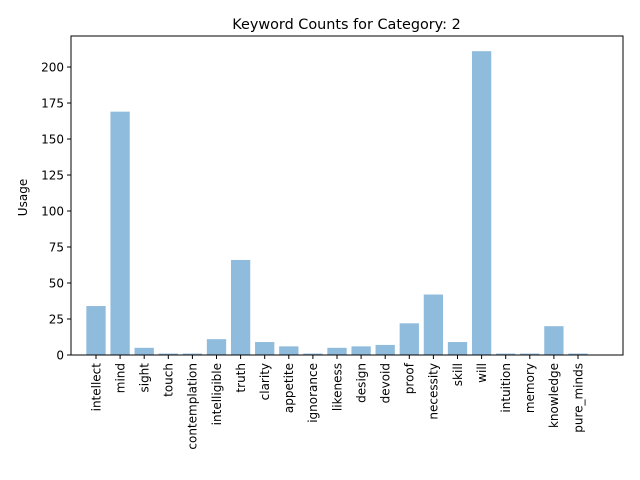 Image resolution: width=640 pixels, height=480 pixels. What do you see at coordinates (361, 350) in the screenshot?
I see `bar-design` at bounding box center [361, 350].